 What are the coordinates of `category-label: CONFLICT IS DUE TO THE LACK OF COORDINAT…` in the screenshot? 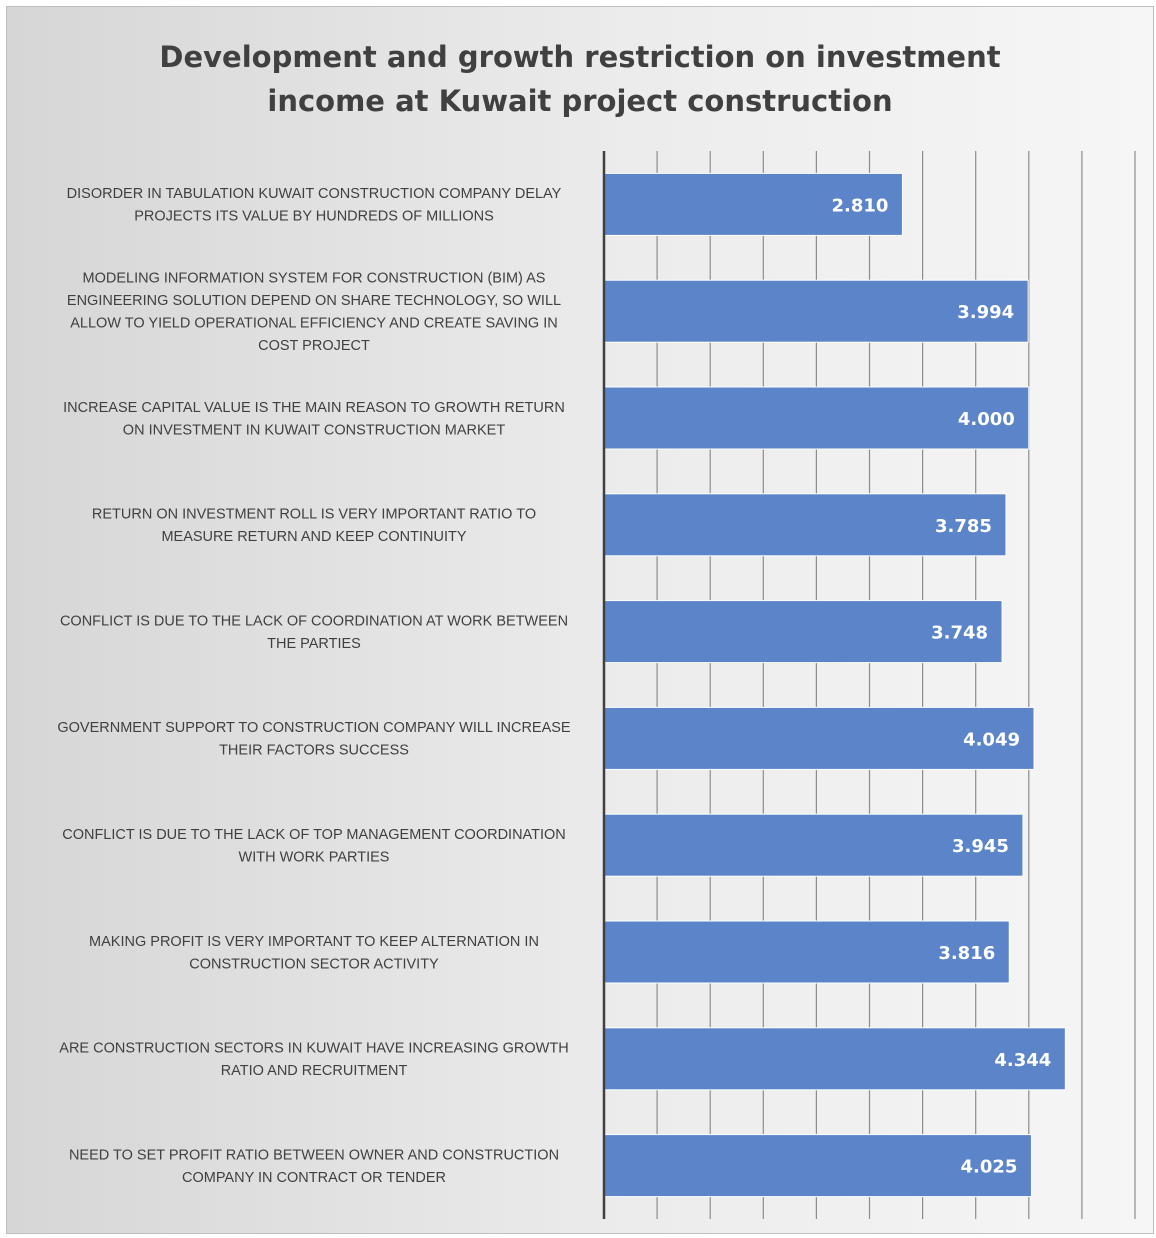 It's located at (314, 632).